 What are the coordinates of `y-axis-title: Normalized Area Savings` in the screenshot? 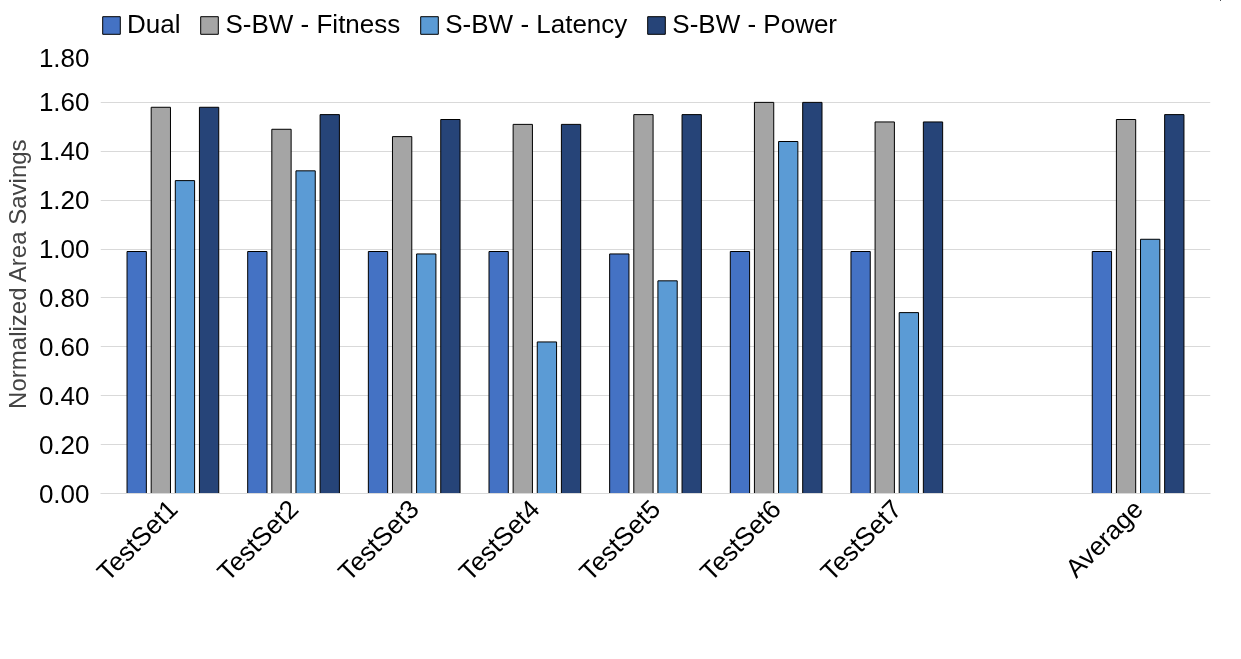 It's located at (17, 274).